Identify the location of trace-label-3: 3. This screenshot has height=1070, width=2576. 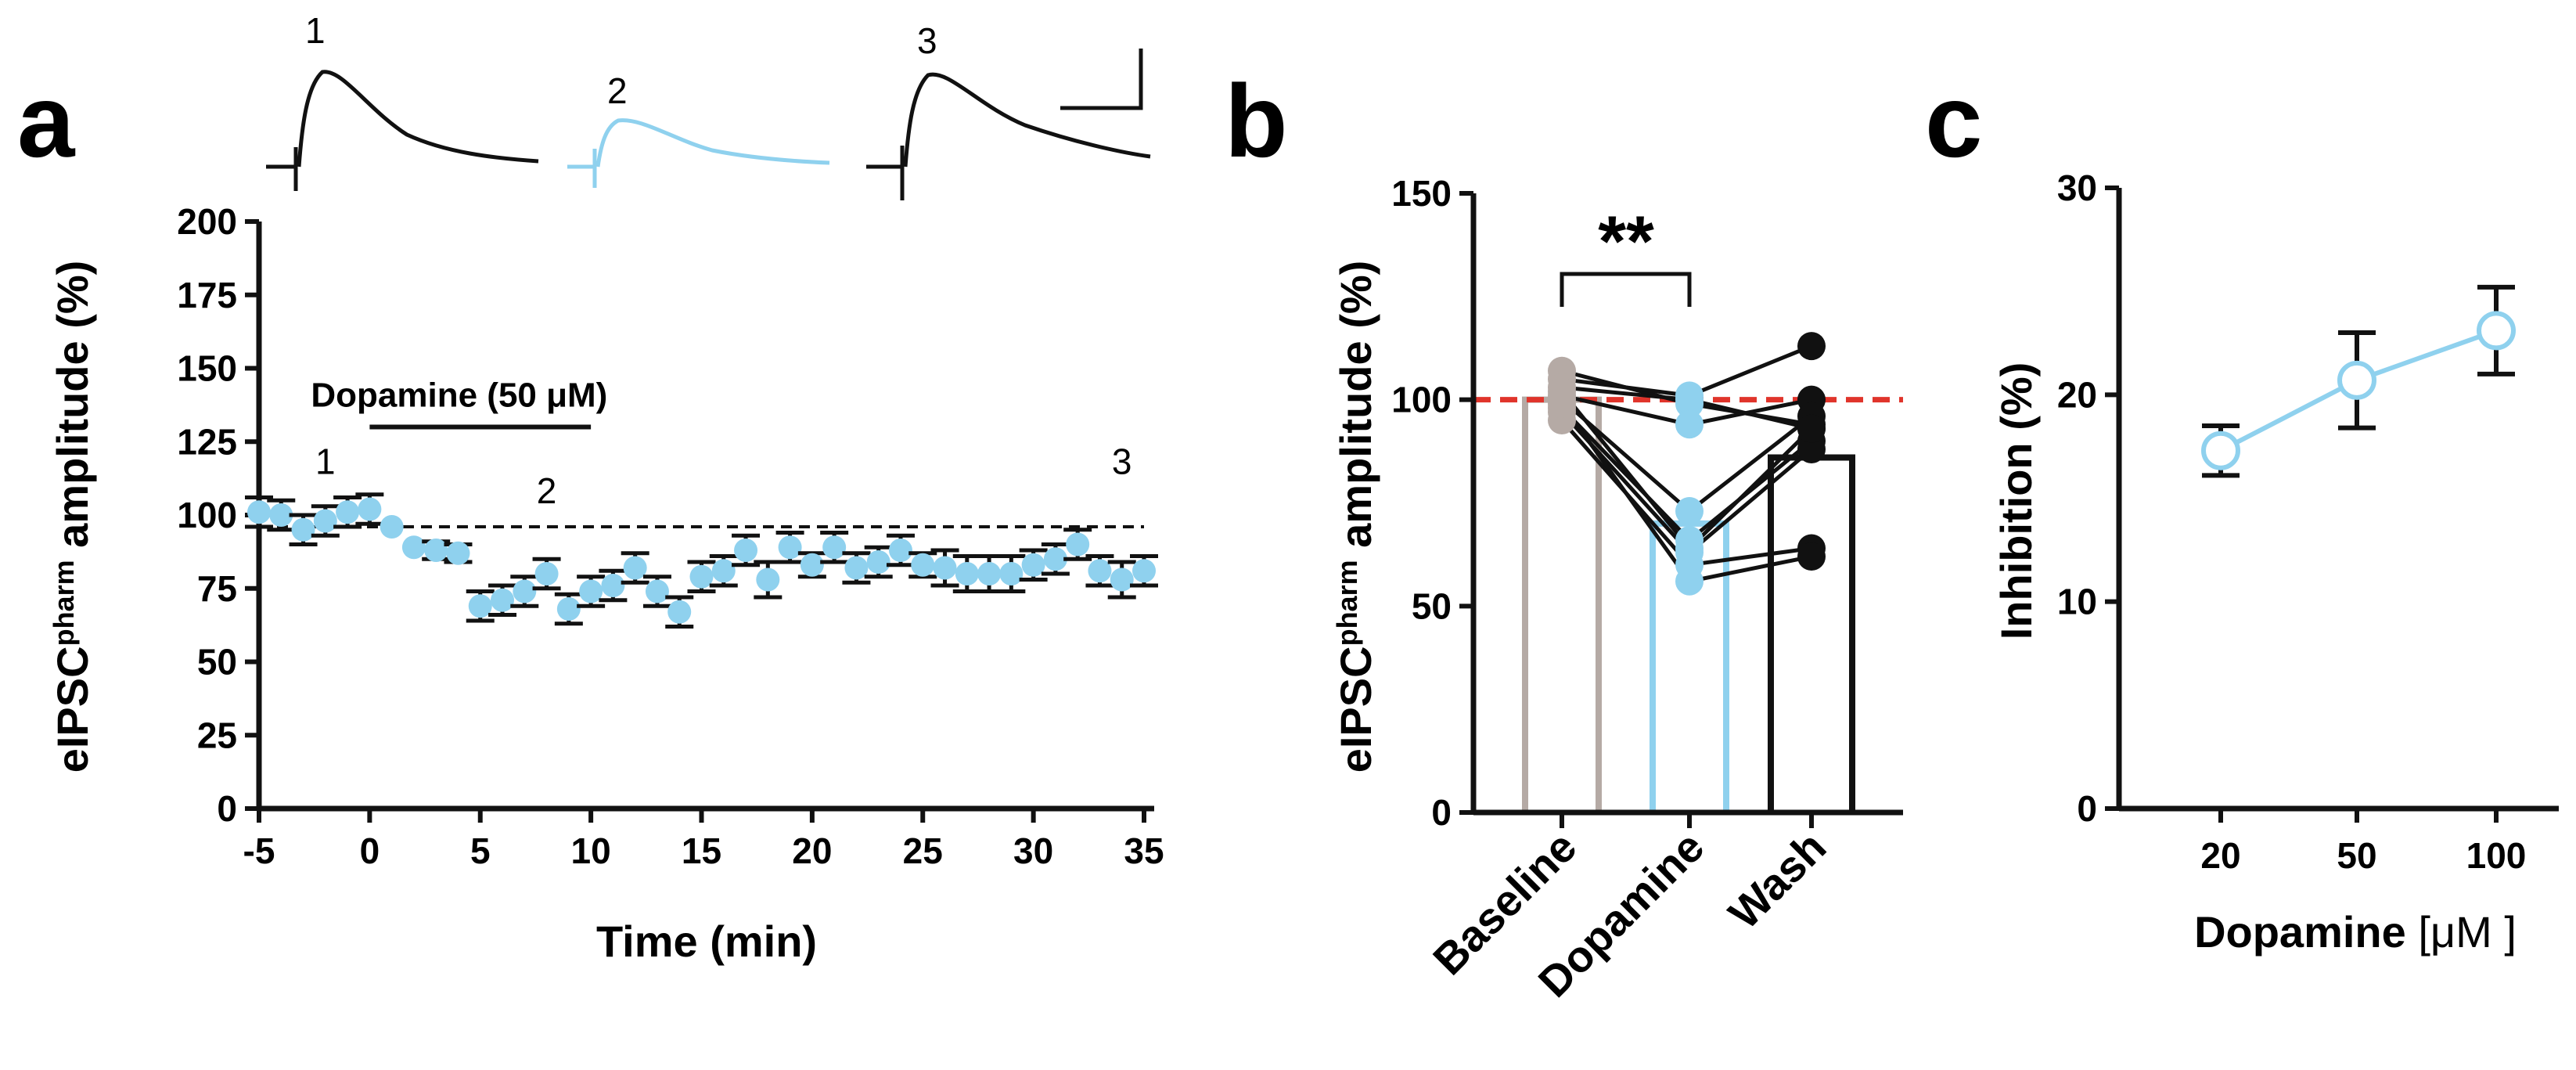
(927, 40).